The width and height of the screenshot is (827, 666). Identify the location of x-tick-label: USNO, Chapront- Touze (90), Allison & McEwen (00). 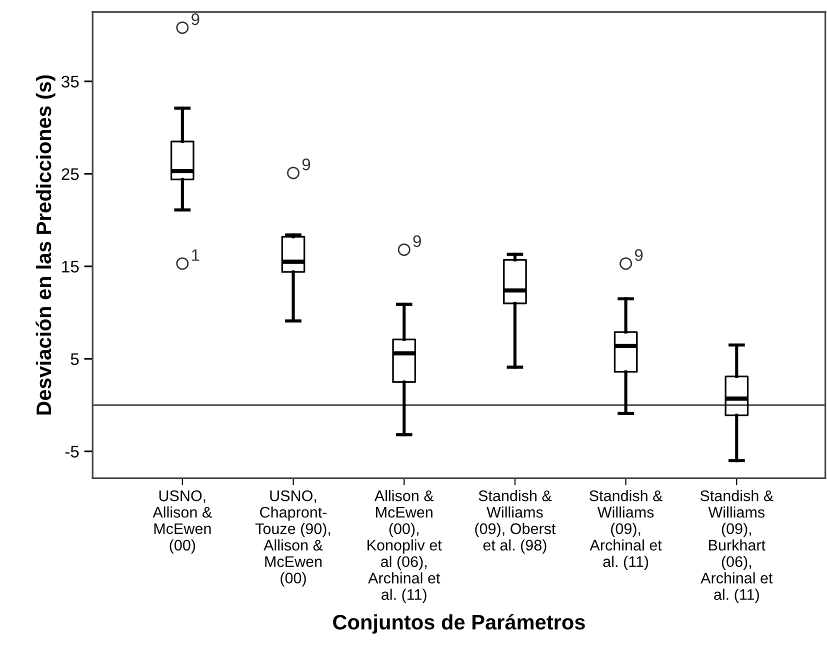
(292, 538).